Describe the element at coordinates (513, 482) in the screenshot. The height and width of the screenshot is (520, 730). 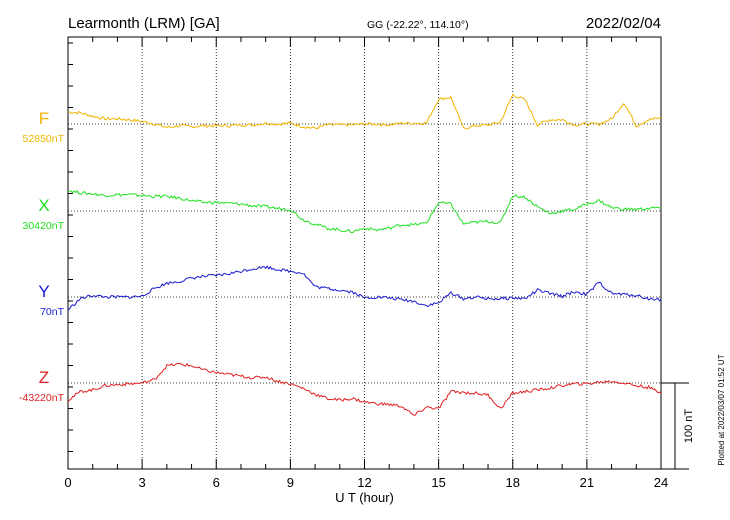
I see `x-tick-label: 18` at that location.